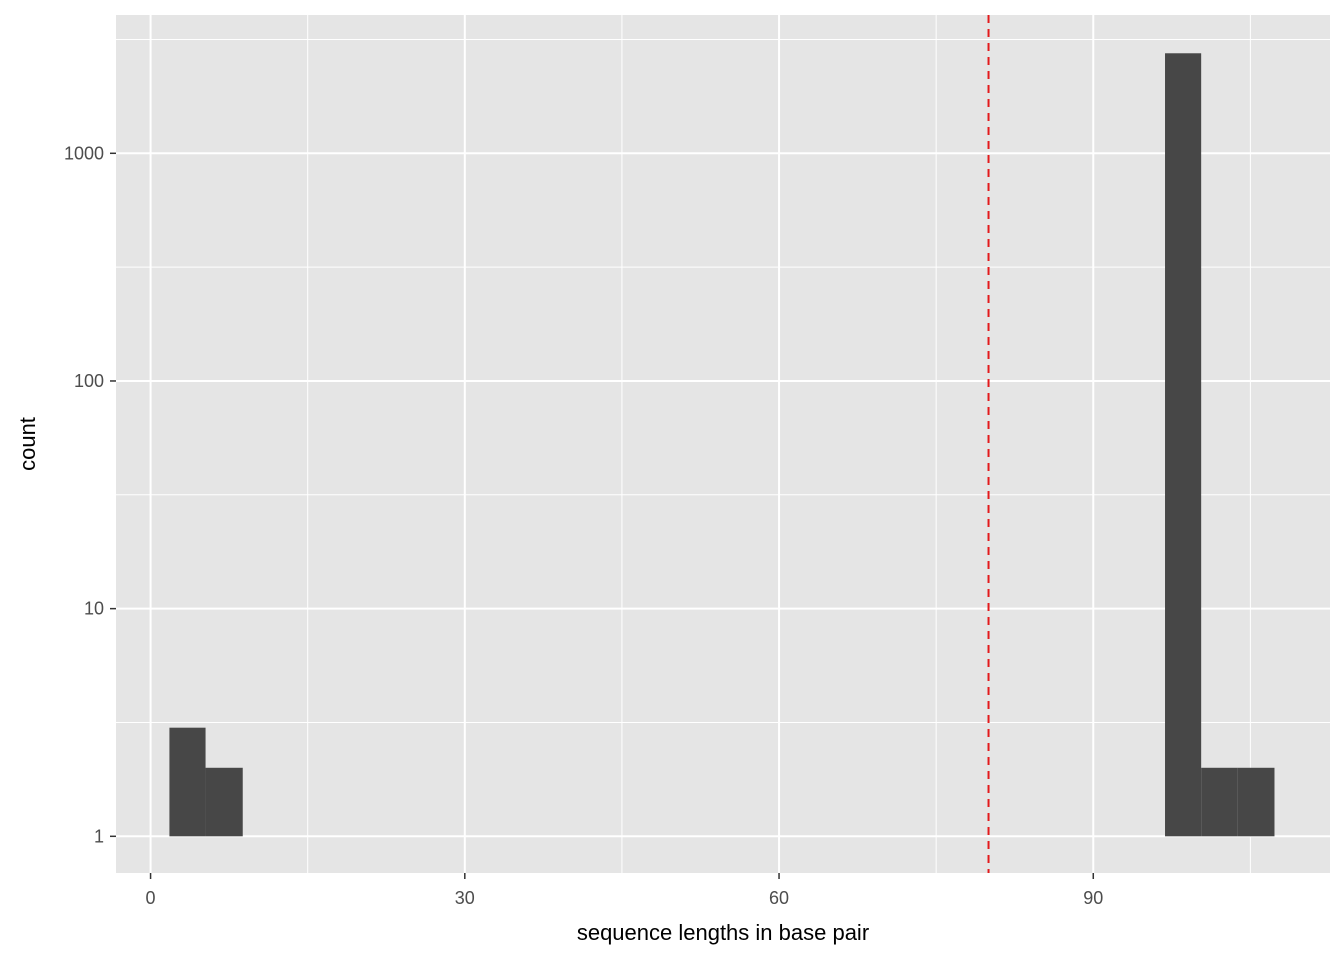 The width and height of the screenshot is (1344, 960). What do you see at coordinates (151, 898) in the screenshot?
I see `x-tick-label: 0` at bounding box center [151, 898].